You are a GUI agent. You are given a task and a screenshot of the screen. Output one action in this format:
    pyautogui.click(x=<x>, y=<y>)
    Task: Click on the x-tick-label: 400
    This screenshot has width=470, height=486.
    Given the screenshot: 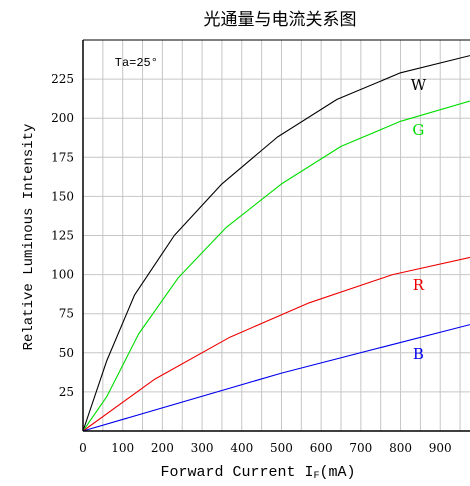 What is the action you would take?
    pyautogui.click(x=241, y=448)
    